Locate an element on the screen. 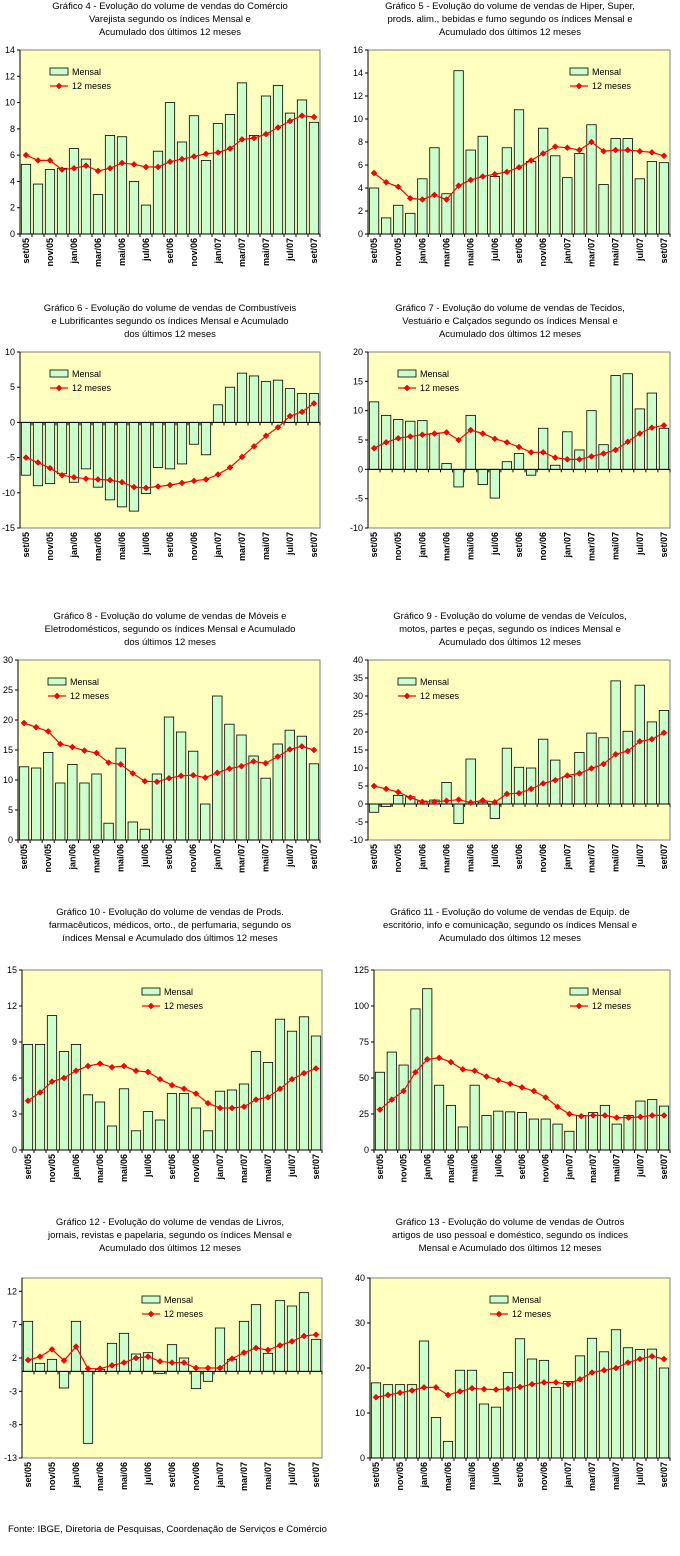 The height and width of the screenshot is (1556, 680). y-tick-label: 125 is located at coordinates (361, 970).